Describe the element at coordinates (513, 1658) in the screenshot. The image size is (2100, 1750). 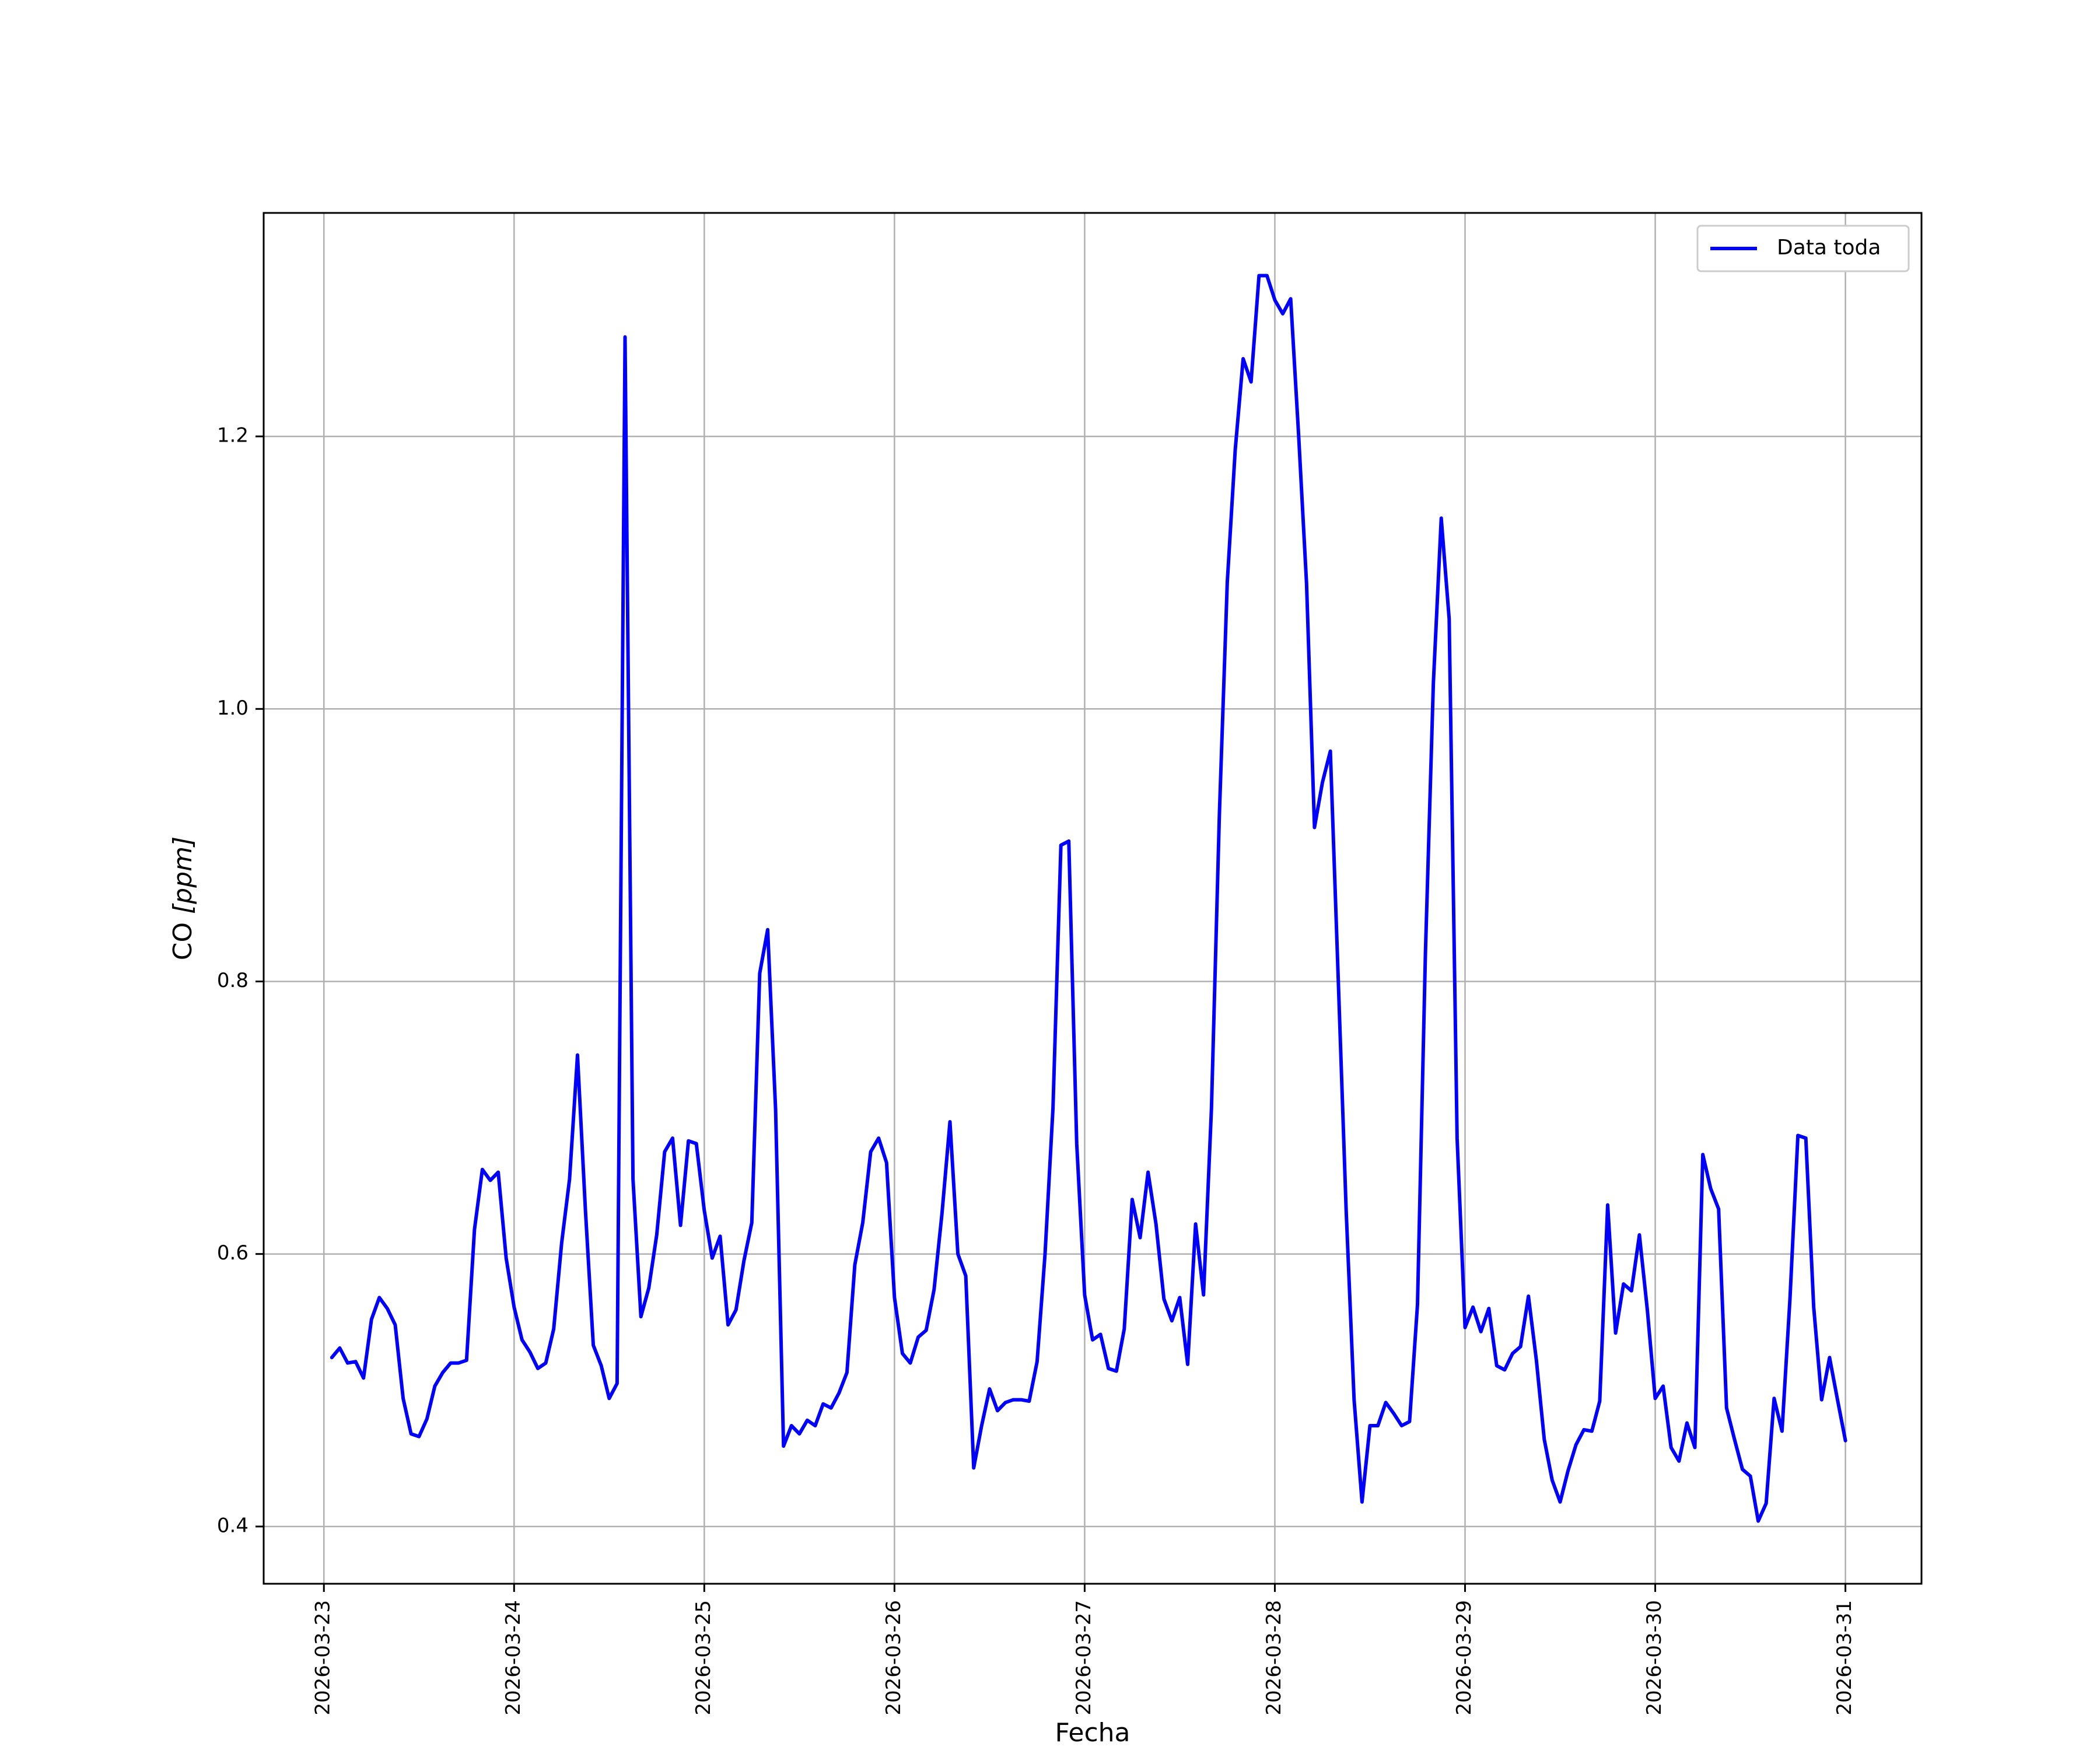
I see `x-tick-label: 2026-03-24` at that location.